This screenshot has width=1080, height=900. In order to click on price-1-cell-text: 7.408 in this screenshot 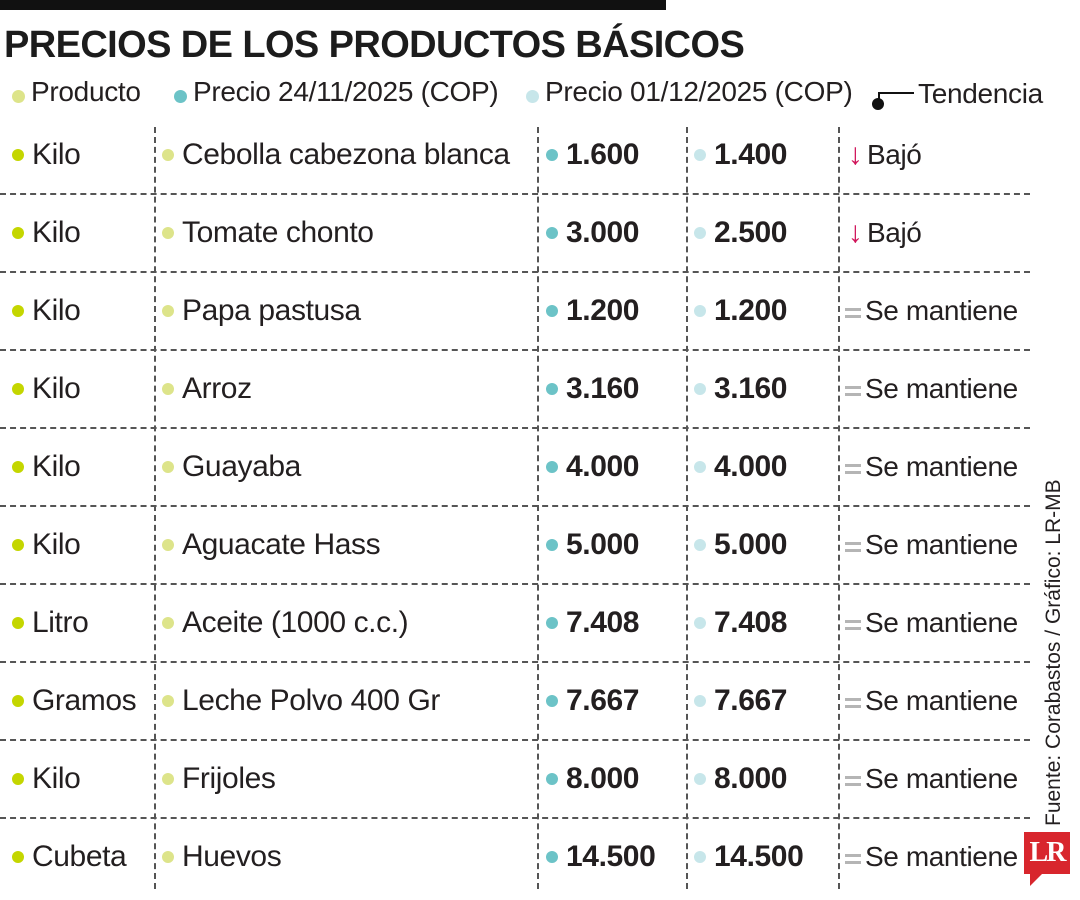, I will do `click(603, 622)`.